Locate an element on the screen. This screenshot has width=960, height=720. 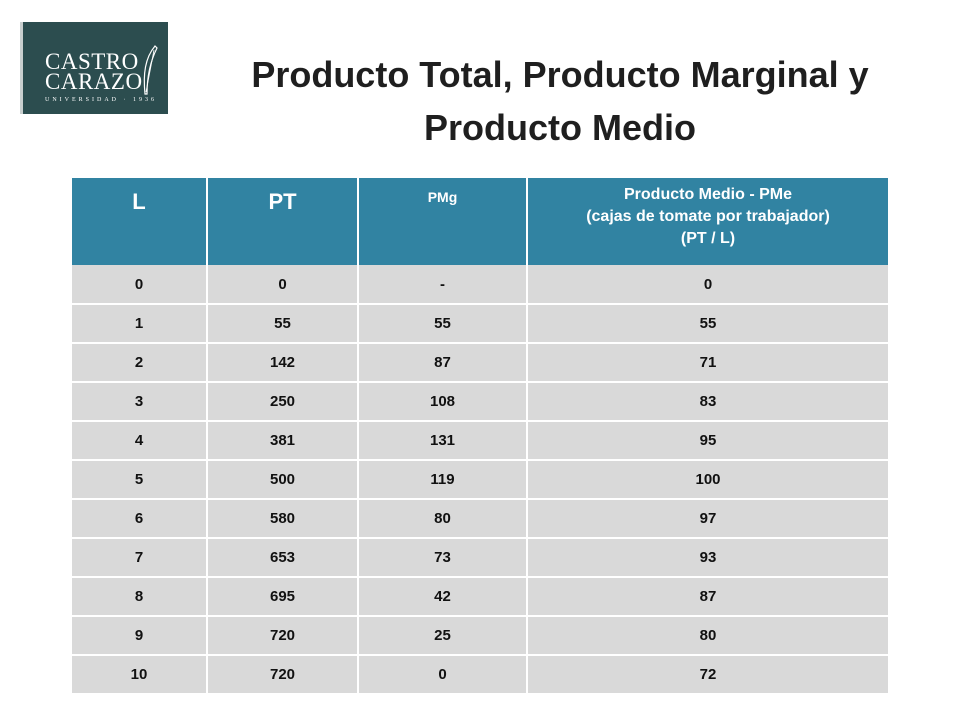
table-cell: 6 is located at coordinates (140, 519).